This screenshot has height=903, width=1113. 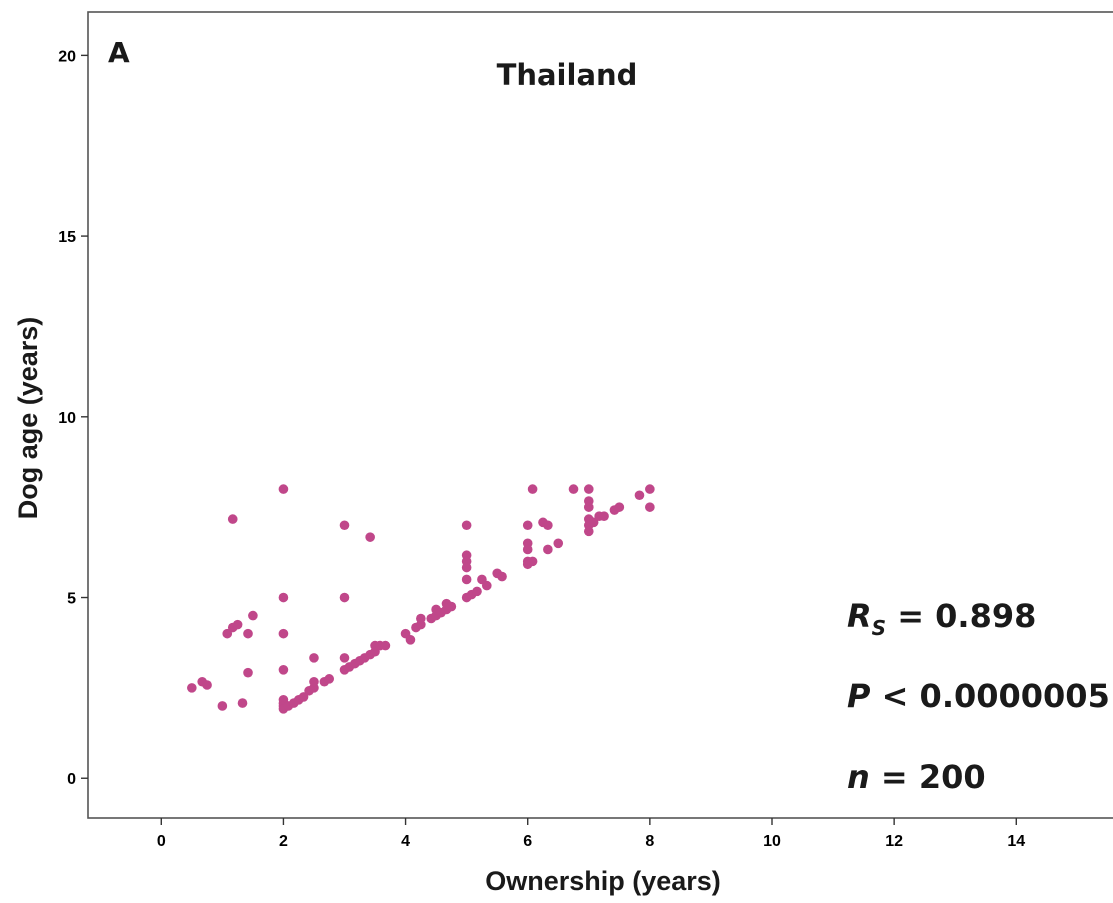 What do you see at coordinates (67, 56) in the screenshot?
I see `y-tick-label: 20` at bounding box center [67, 56].